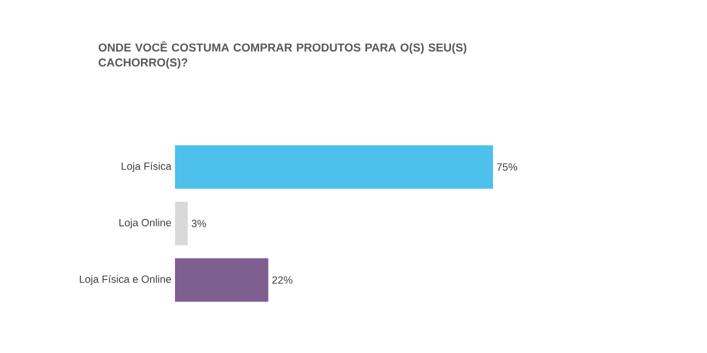 The height and width of the screenshot is (353, 707). What do you see at coordinates (147, 167) in the screenshot?
I see `y-tick-label: Loja Física` at bounding box center [147, 167].